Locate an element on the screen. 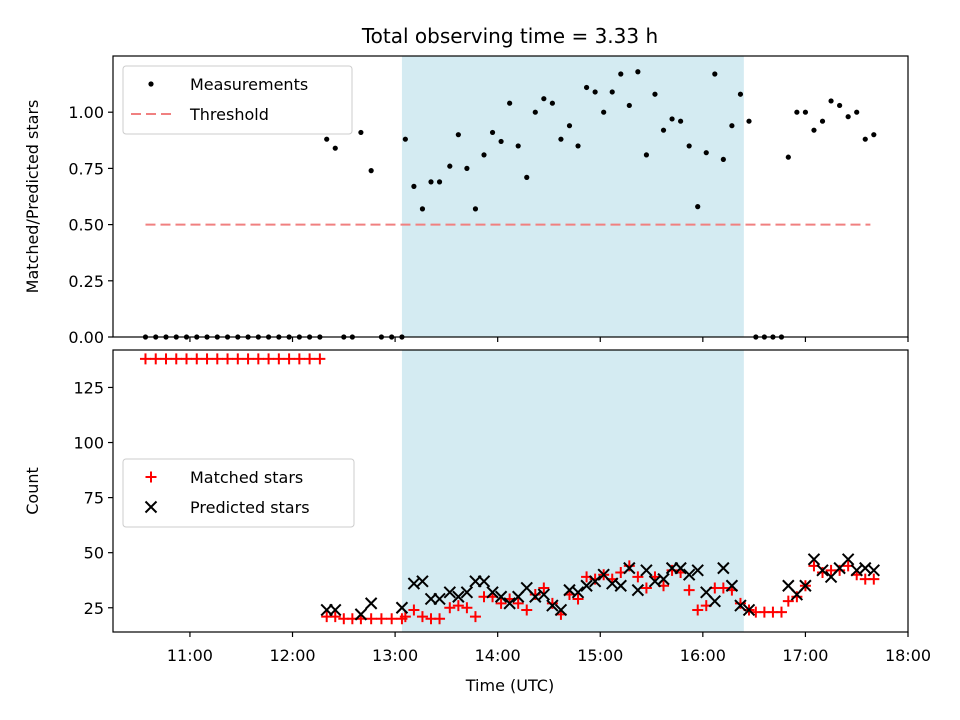  y-tick-label: 0.00 is located at coordinates (86, 337).